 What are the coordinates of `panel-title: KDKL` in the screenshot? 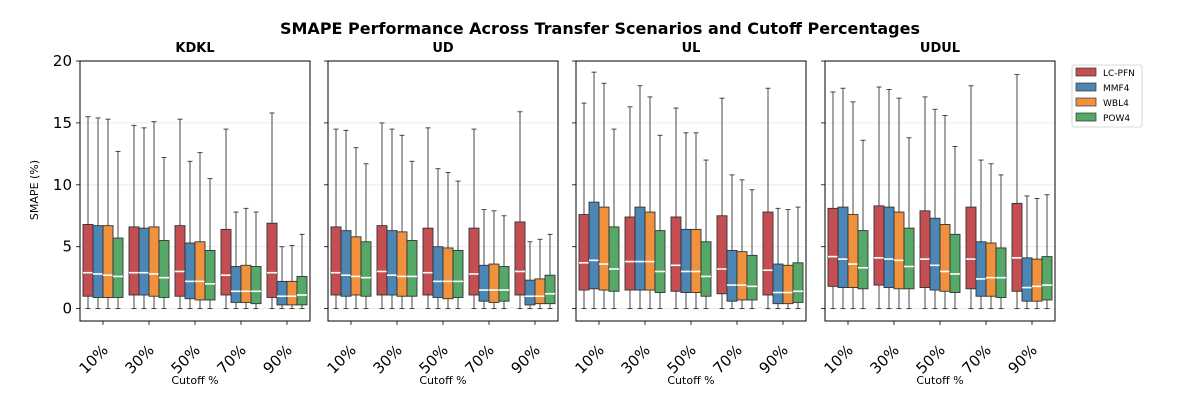 It's located at (194, 48).